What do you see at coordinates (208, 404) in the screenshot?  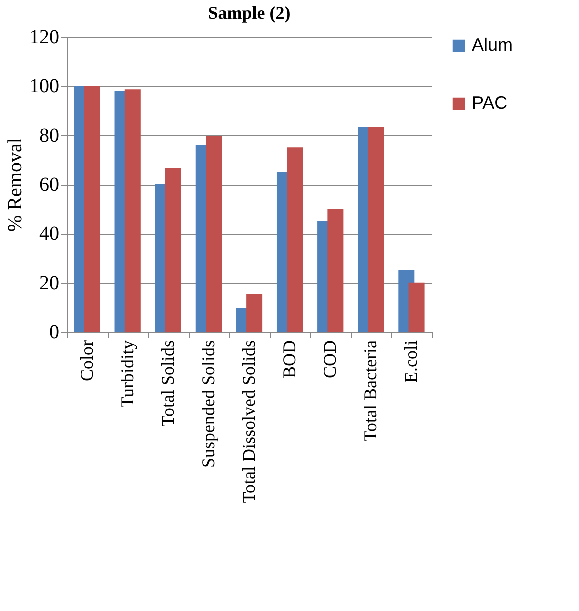 I see `x-tick-label: Suspended Solids` at bounding box center [208, 404].